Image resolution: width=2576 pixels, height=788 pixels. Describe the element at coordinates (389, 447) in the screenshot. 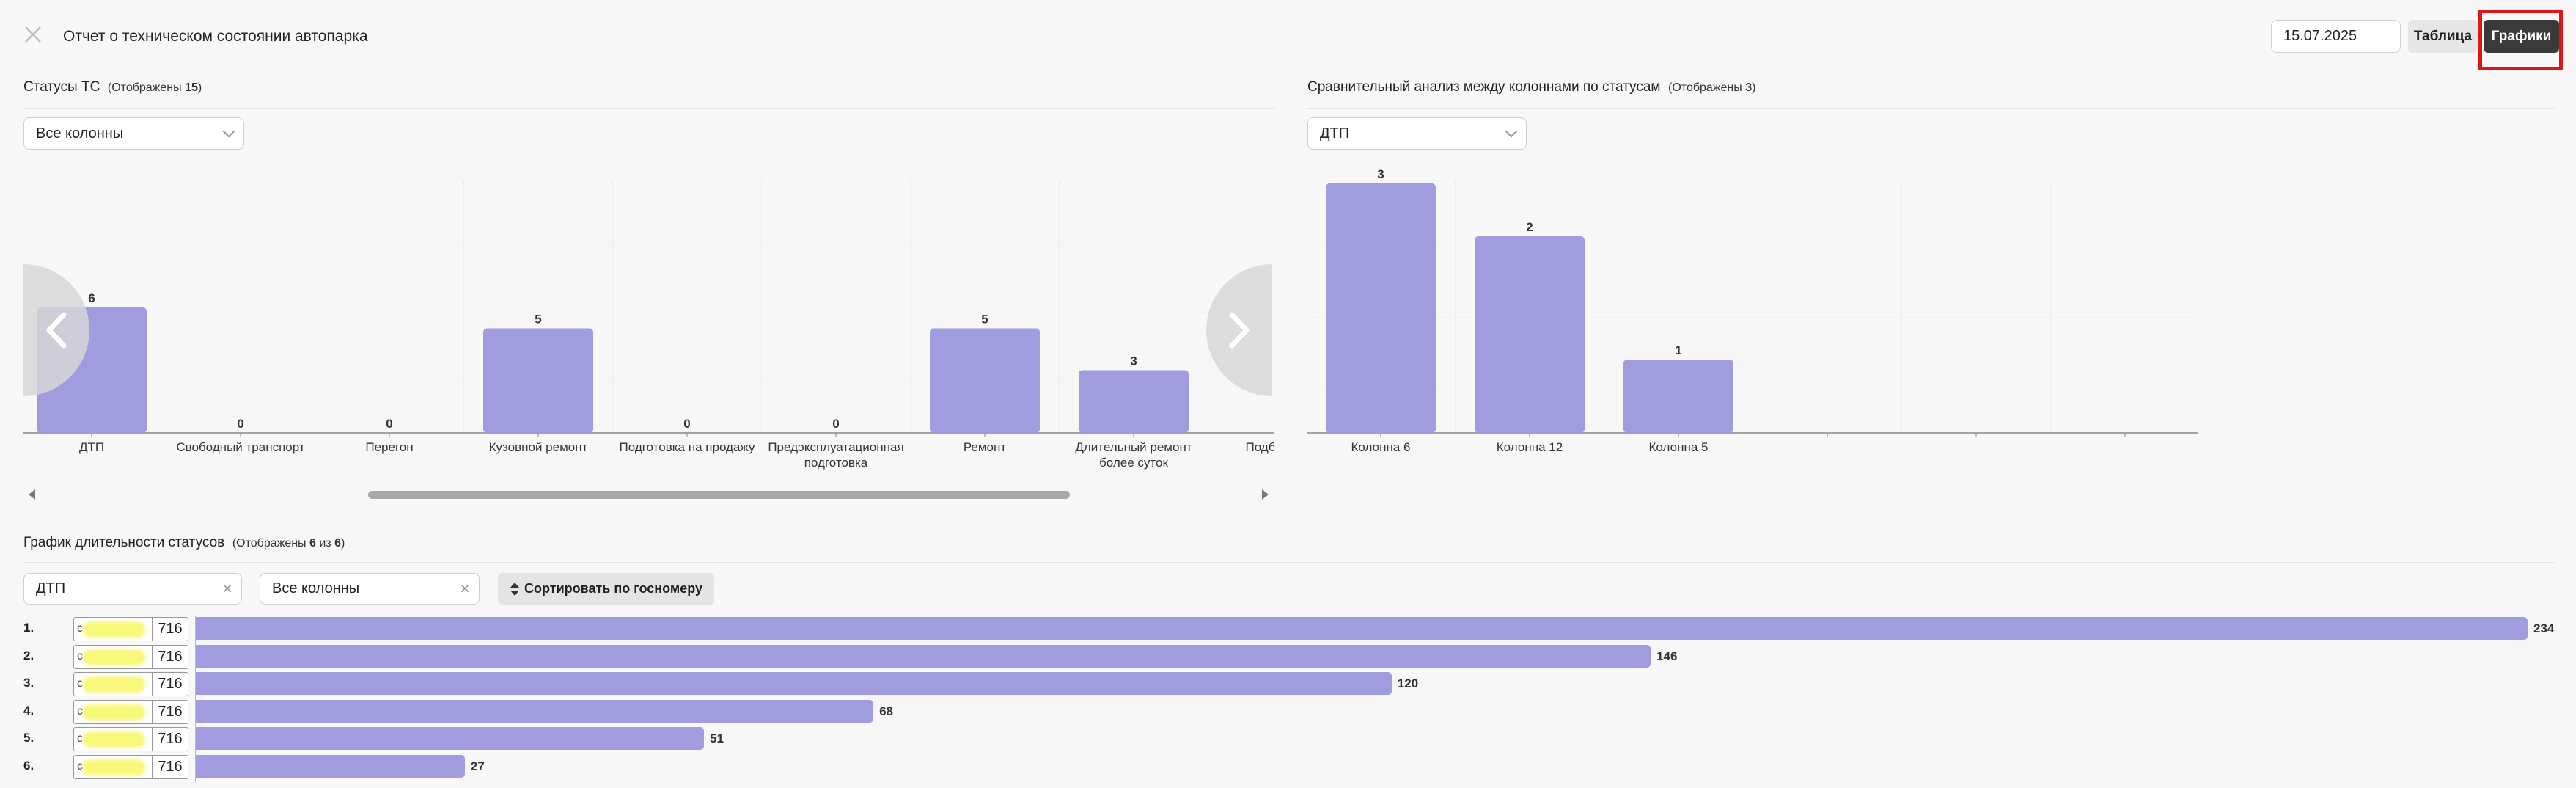

I see `x-tick-label: Перегон` at that location.